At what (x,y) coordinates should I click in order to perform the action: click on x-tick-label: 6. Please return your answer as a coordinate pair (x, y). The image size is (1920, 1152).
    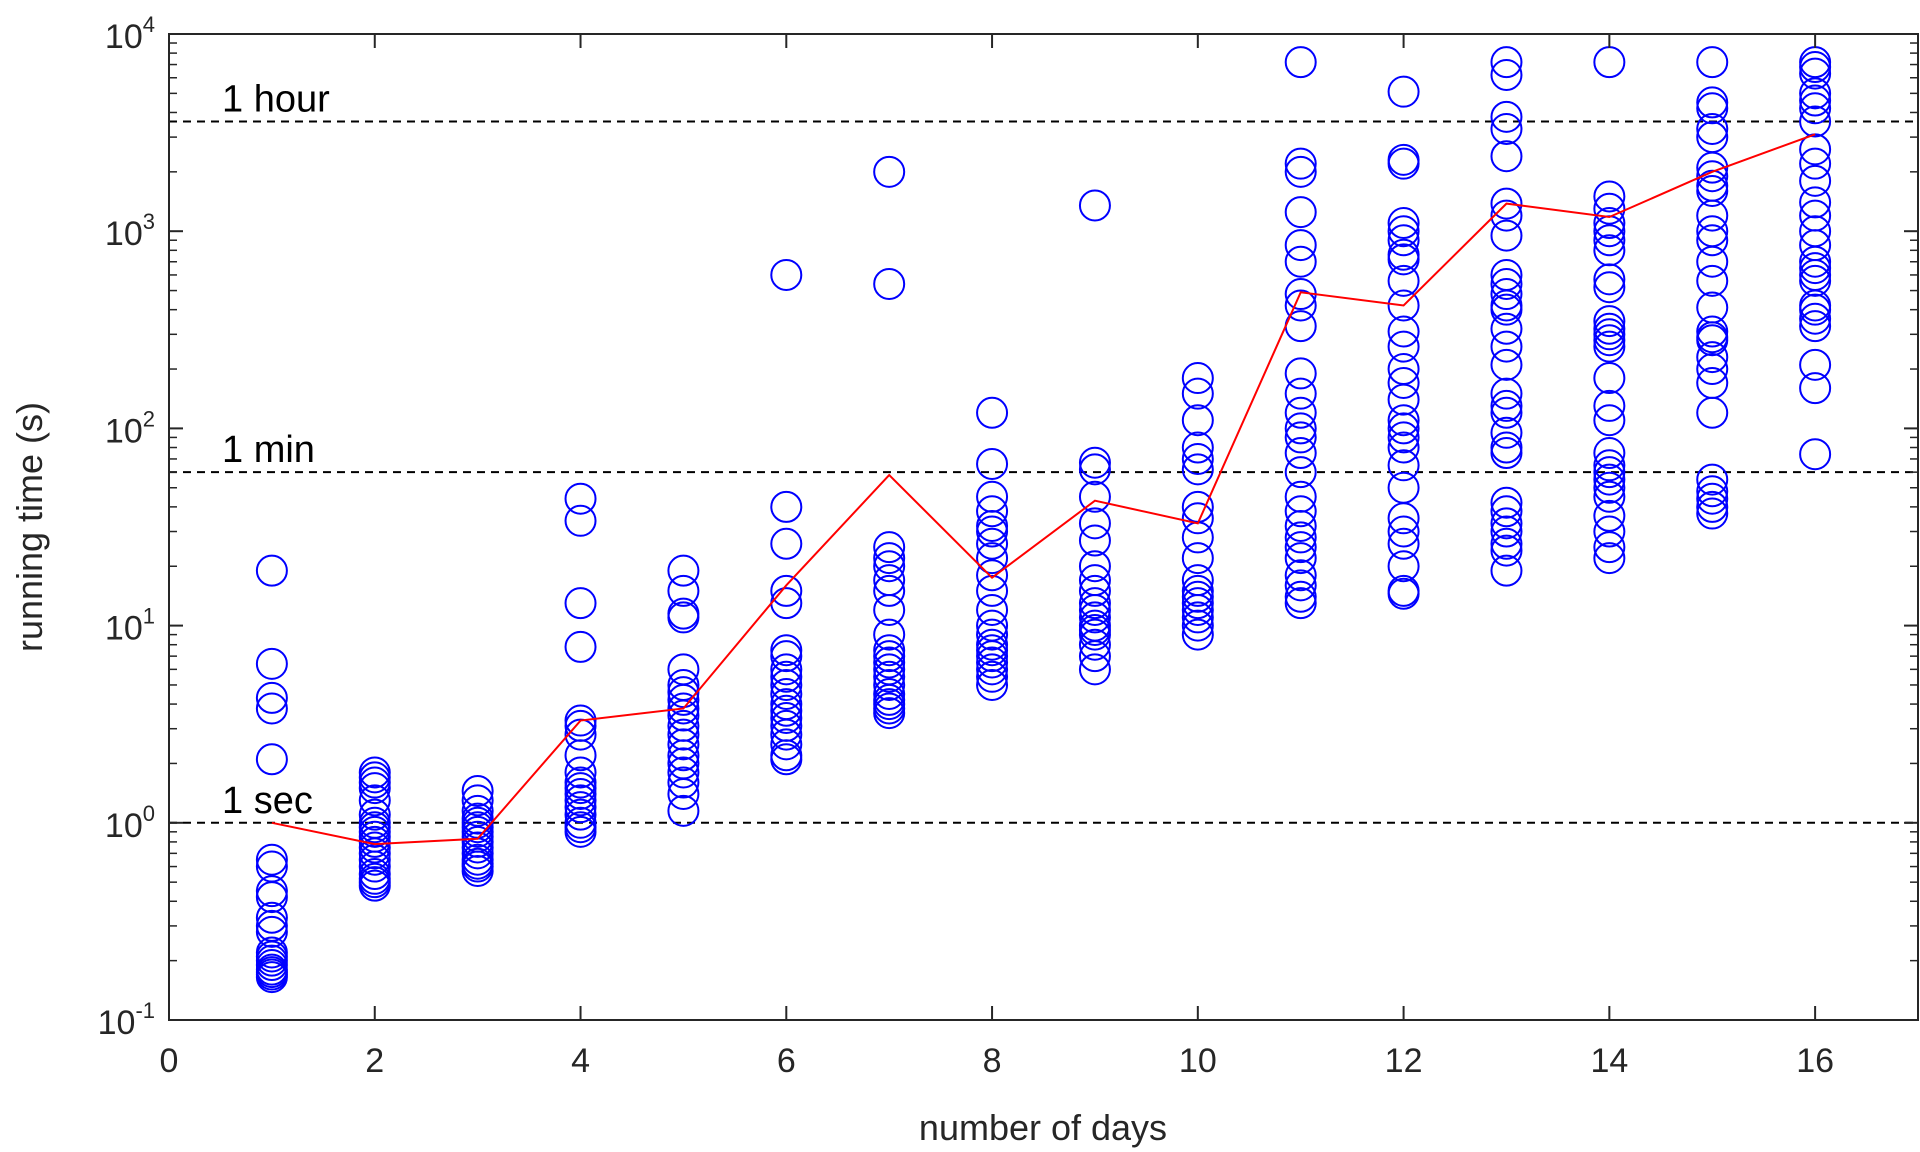
    Looking at the image, I should click on (786, 1061).